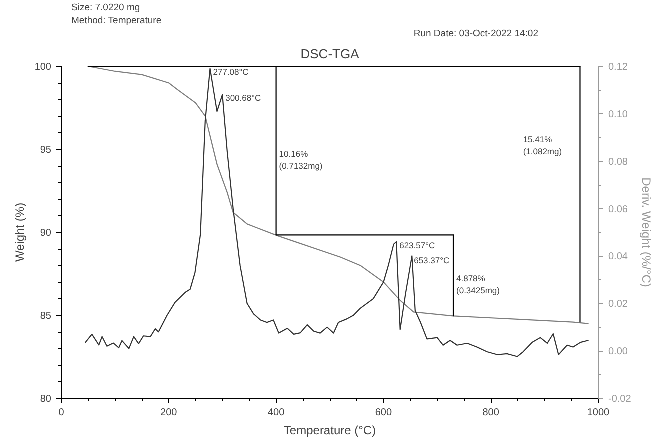 This screenshot has height=440, width=656. What do you see at coordinates (301, 160) in the screenshot?
I see `annotation: 10.16% (0.7132mg)` at bounding box center [301, 160].